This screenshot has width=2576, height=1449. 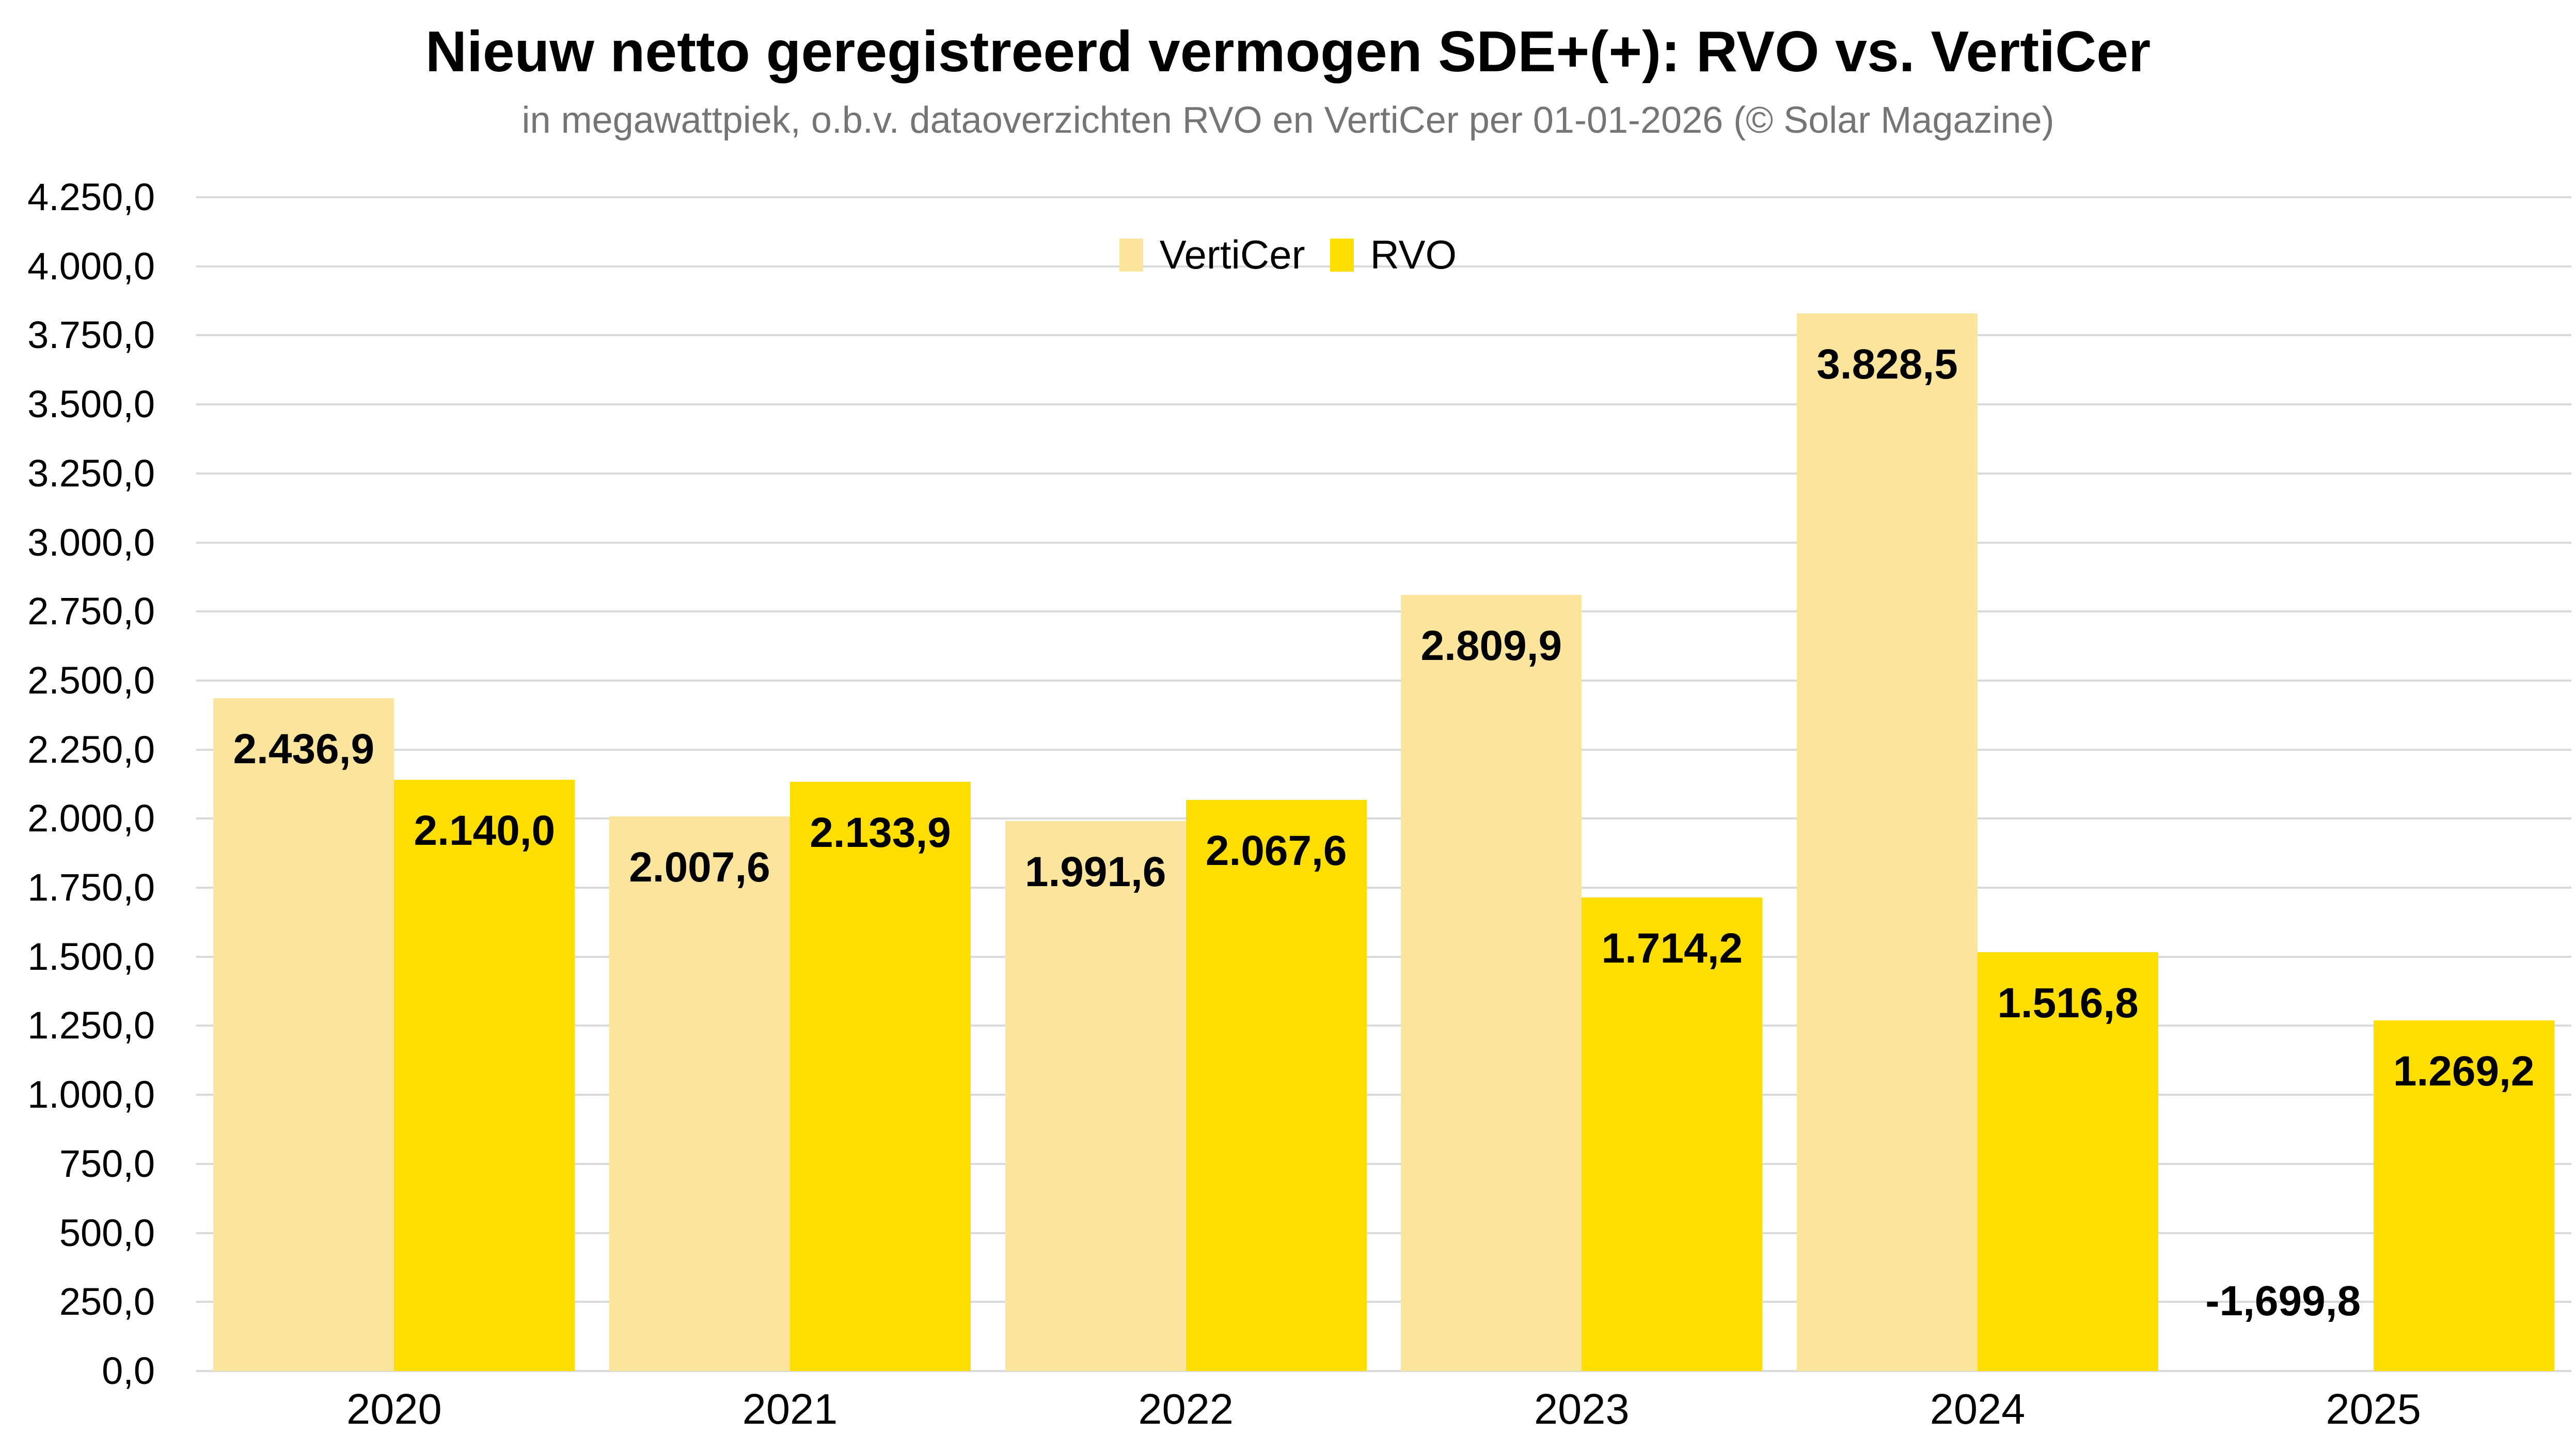 What do you see at coordinates (880, 832) in the screenshot?
I see `bar-label-rvo-2021: 2.133,9` at bounding box center [880, 832].